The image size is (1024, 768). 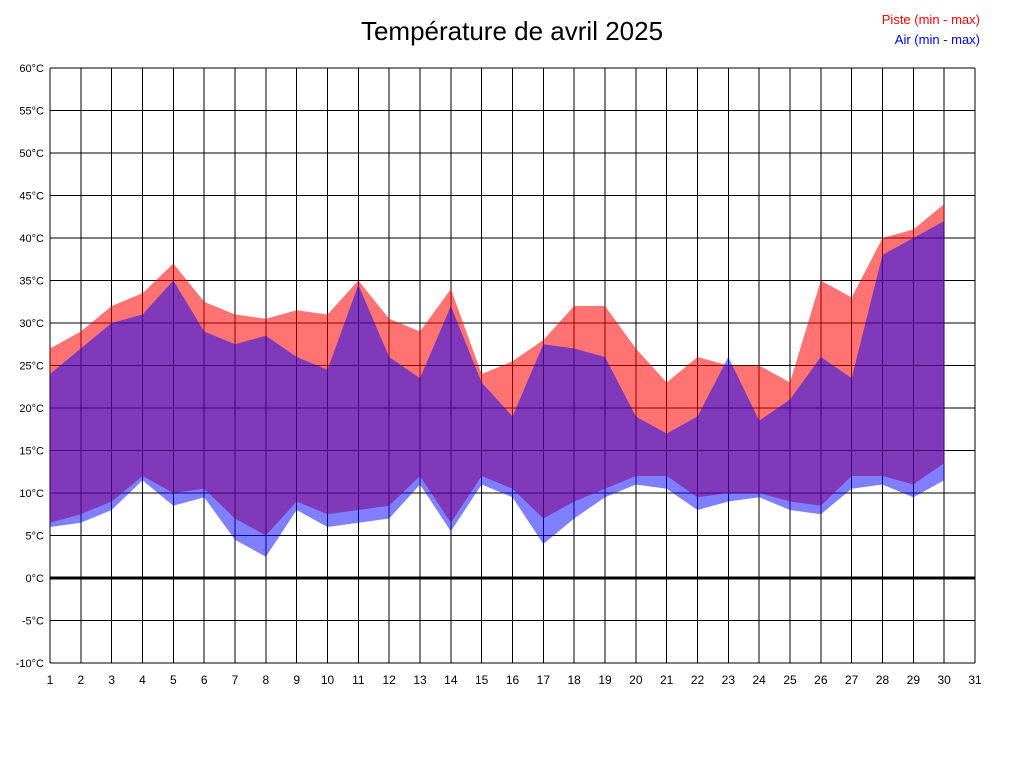 What do you see at coordinates (931, 30) in the screenshot?
I see `chart-legend: Piste (min - max) Air (min - max)` at bounding box center [931, 30].